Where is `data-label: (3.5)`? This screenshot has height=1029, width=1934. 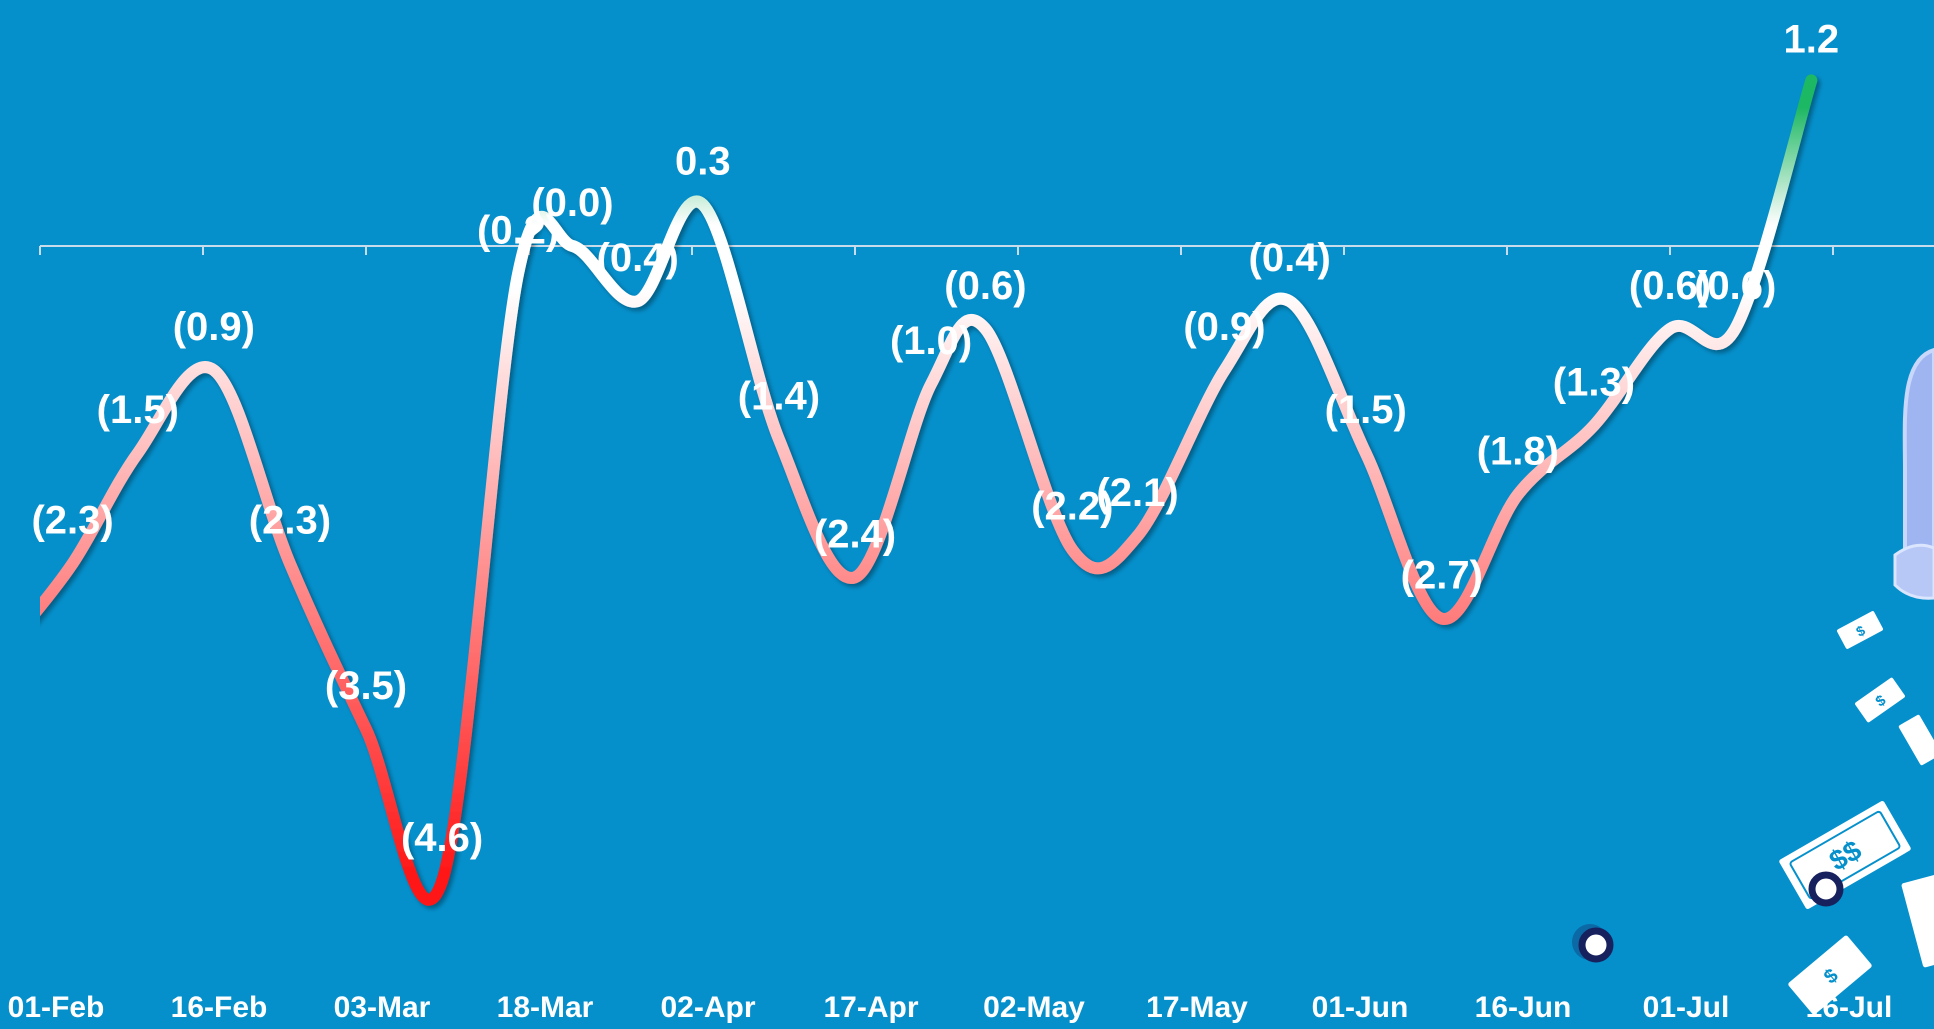 data-label: (3.5) is located at coordinates (366, 686).